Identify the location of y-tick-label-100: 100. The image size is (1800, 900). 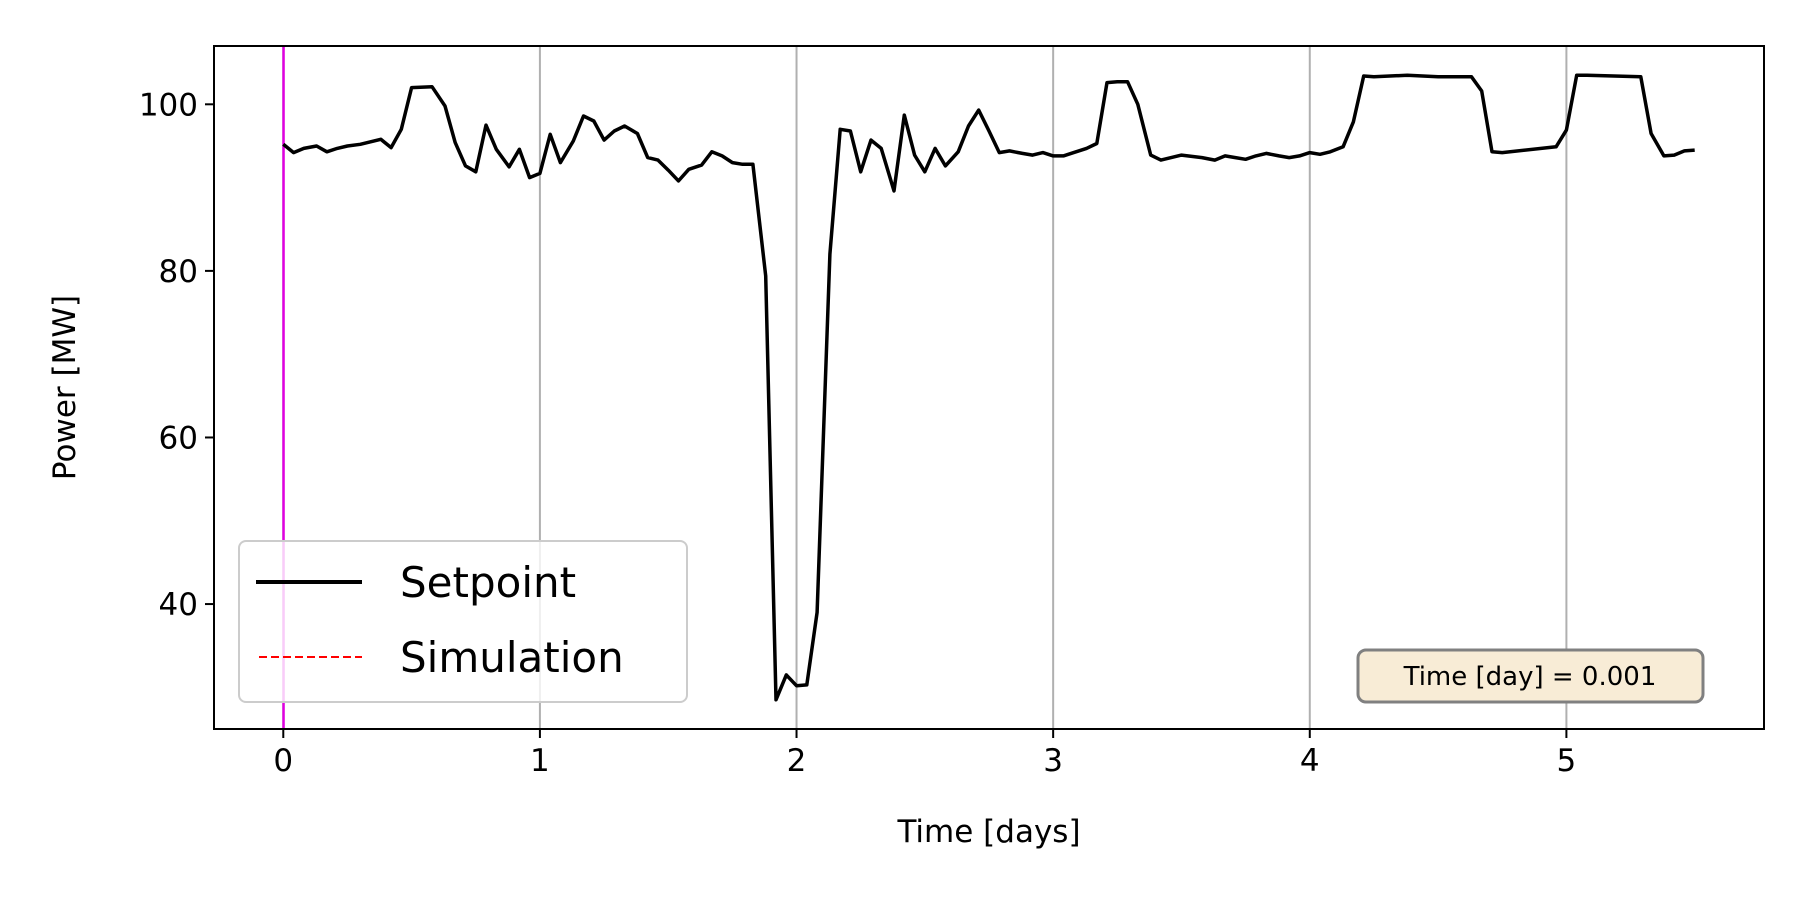
(168, 105).